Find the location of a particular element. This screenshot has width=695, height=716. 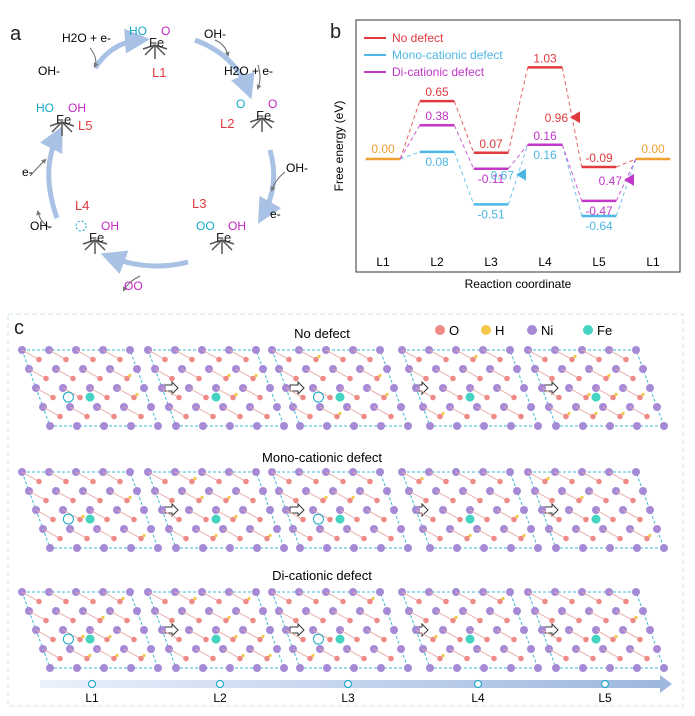

step-arrow is located at coordinates (297, 510).